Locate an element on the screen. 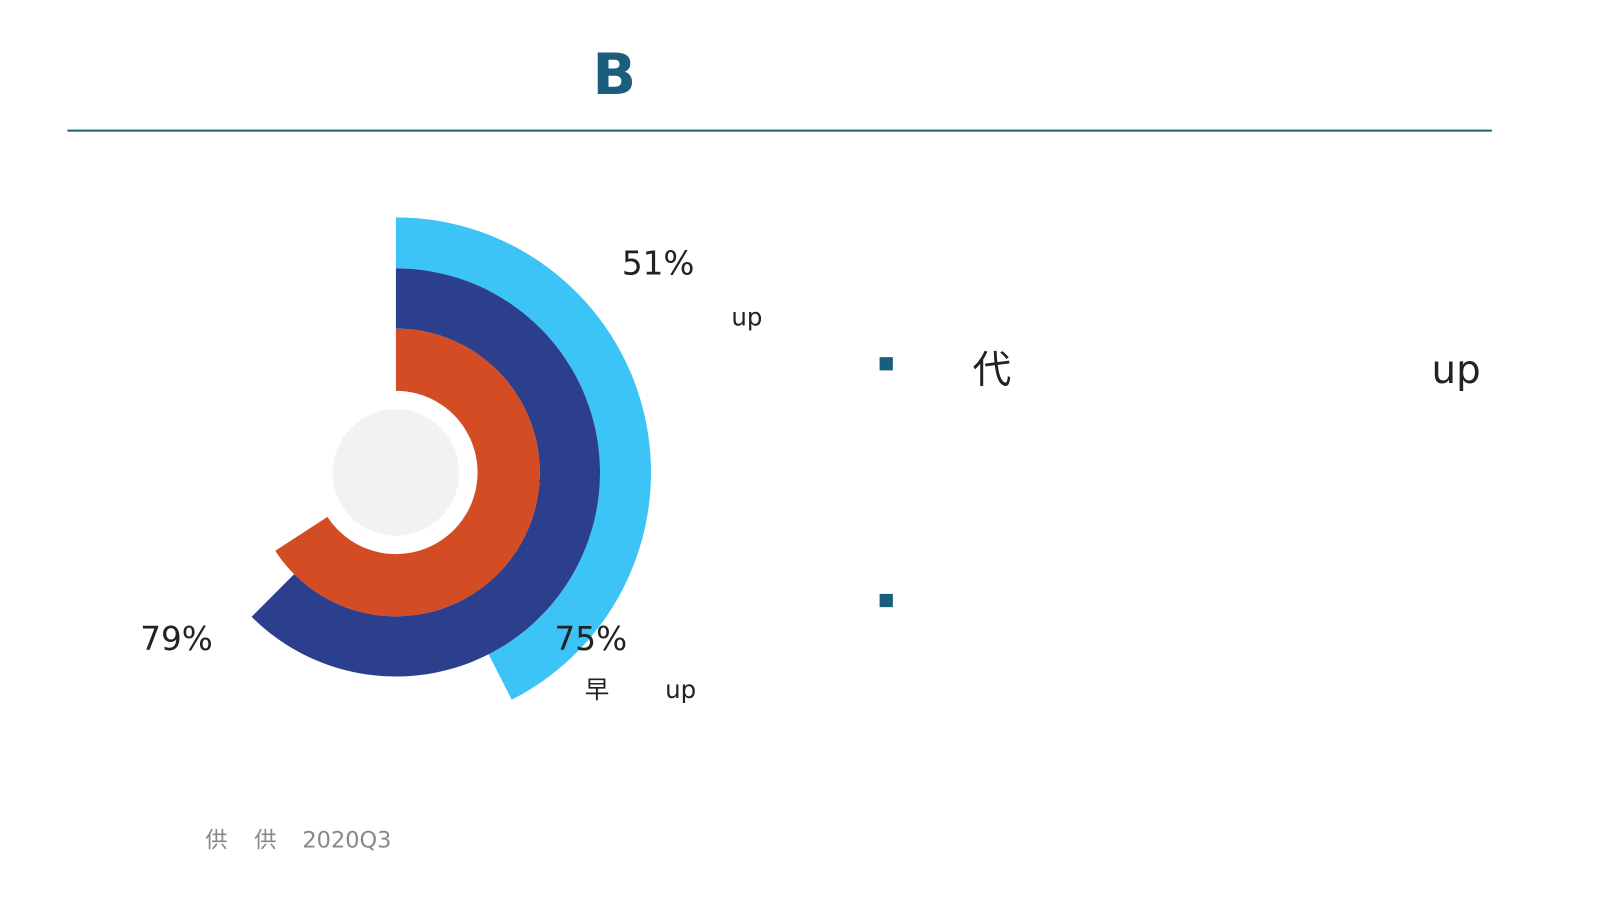  value-label: 75% is located at coordinates (591, 639).